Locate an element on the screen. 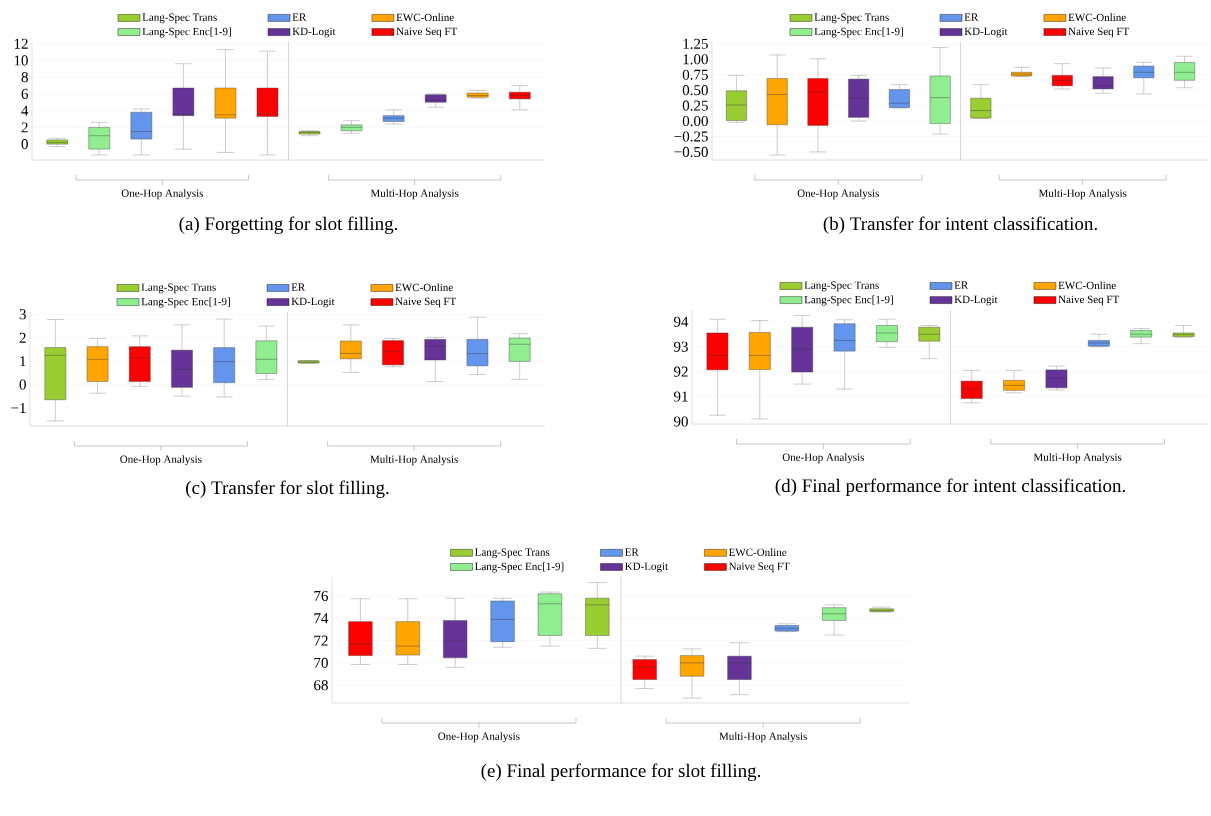 The height and width of the screenshot is (816, 1211). y-tick-label: −1 is located at coordinates (18, 408).